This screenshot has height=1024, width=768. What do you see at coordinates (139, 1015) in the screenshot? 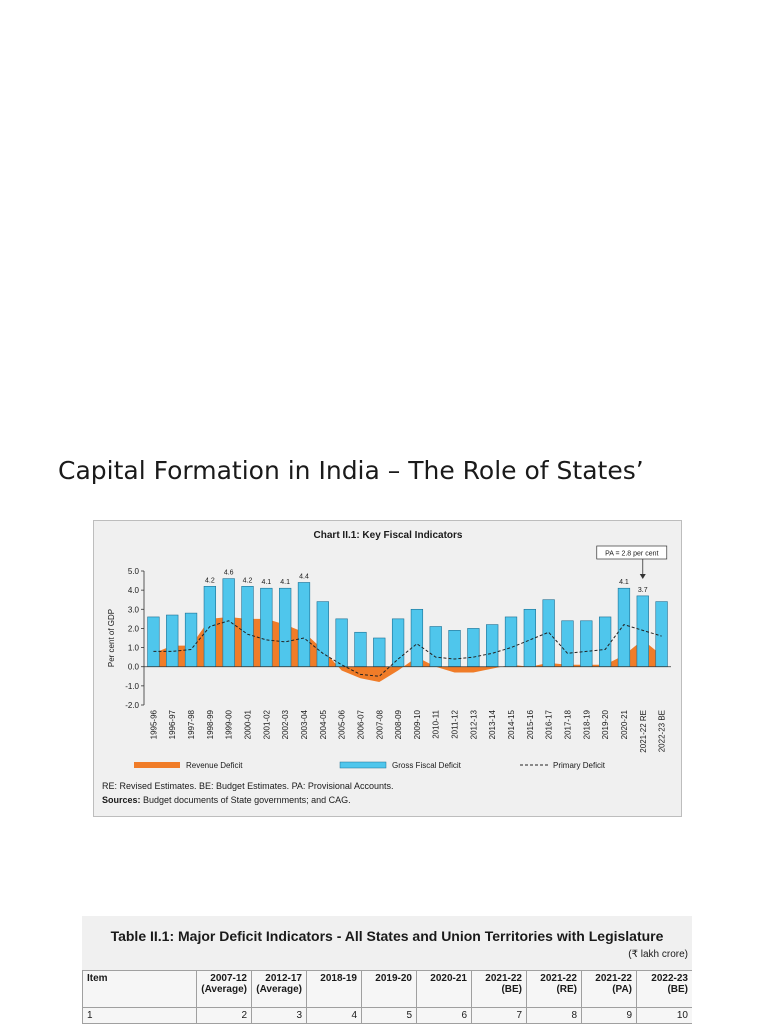
I see `table-cell: 1` at bounding box center [139, 1015].